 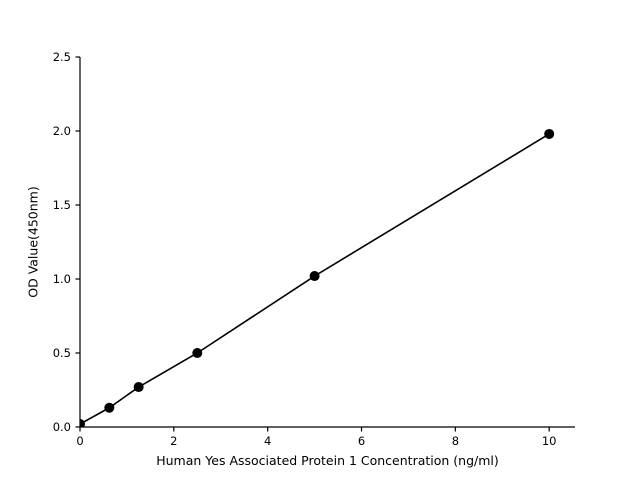 I want to click on y-tick-label: 1.0, so click(x=62, y=279).